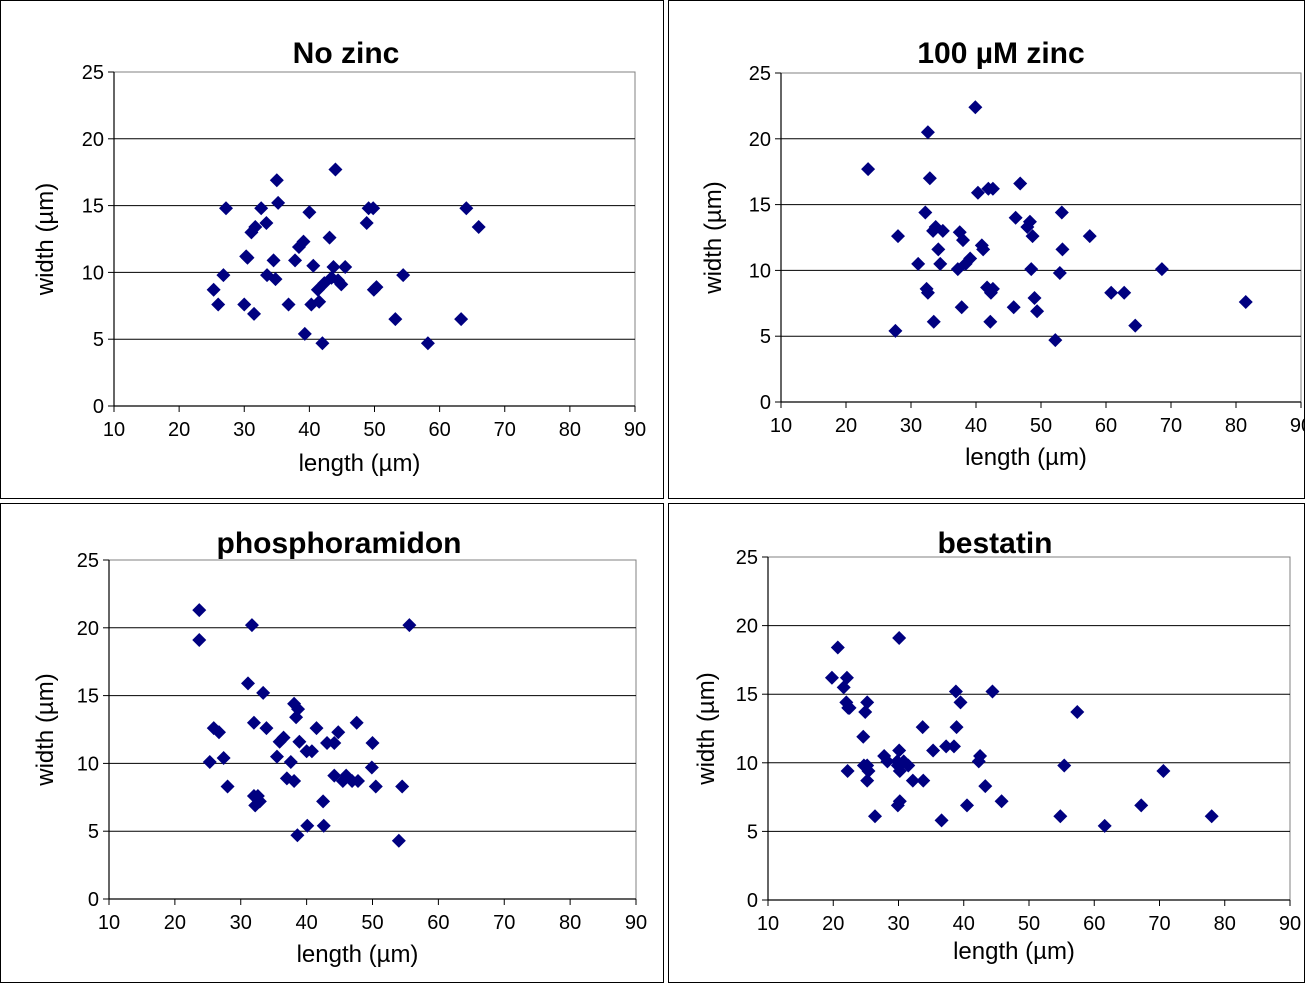 This screenshot has width=1305, height=983. I want to click on x-tick-label: 40, so click(964, 924).